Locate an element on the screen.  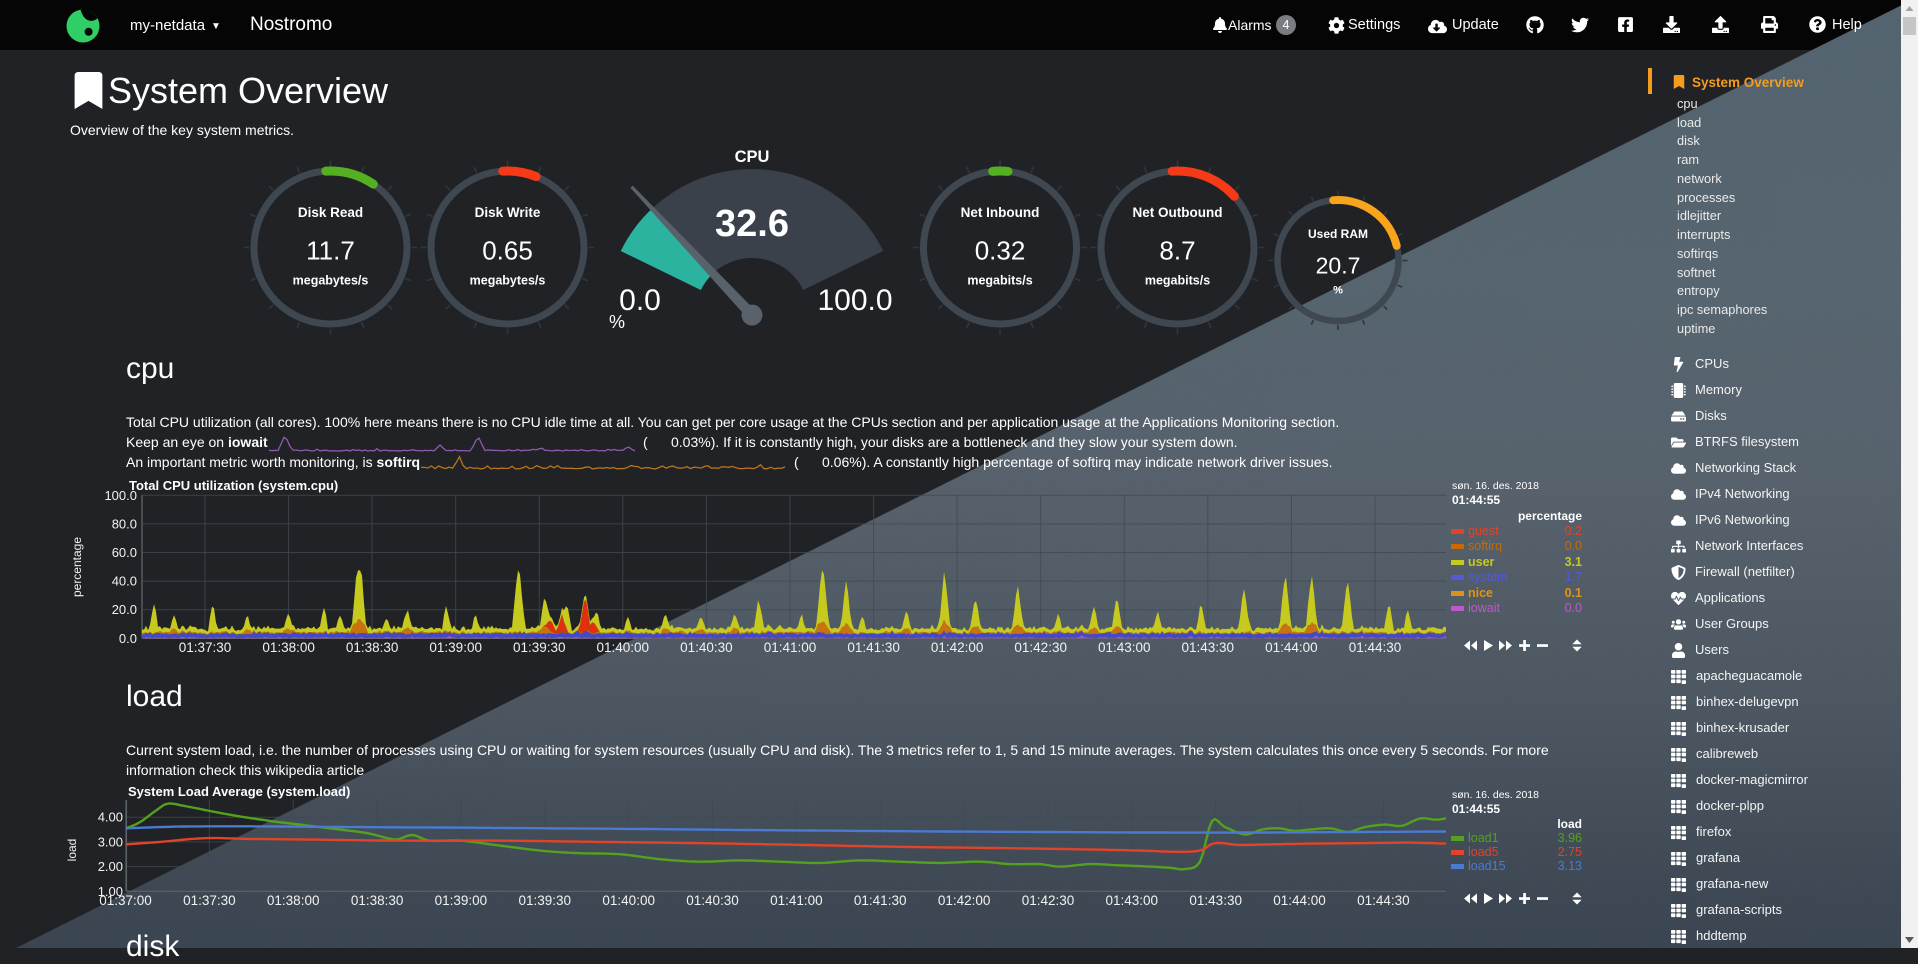
svg-text: 80.0 is located at coordinates (124, 523).